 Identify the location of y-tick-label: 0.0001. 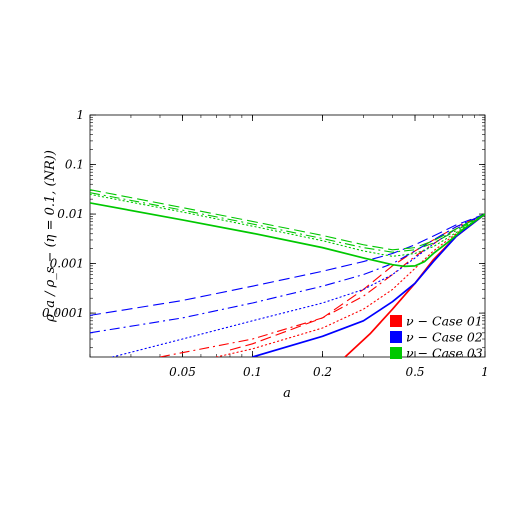
(63, 313).